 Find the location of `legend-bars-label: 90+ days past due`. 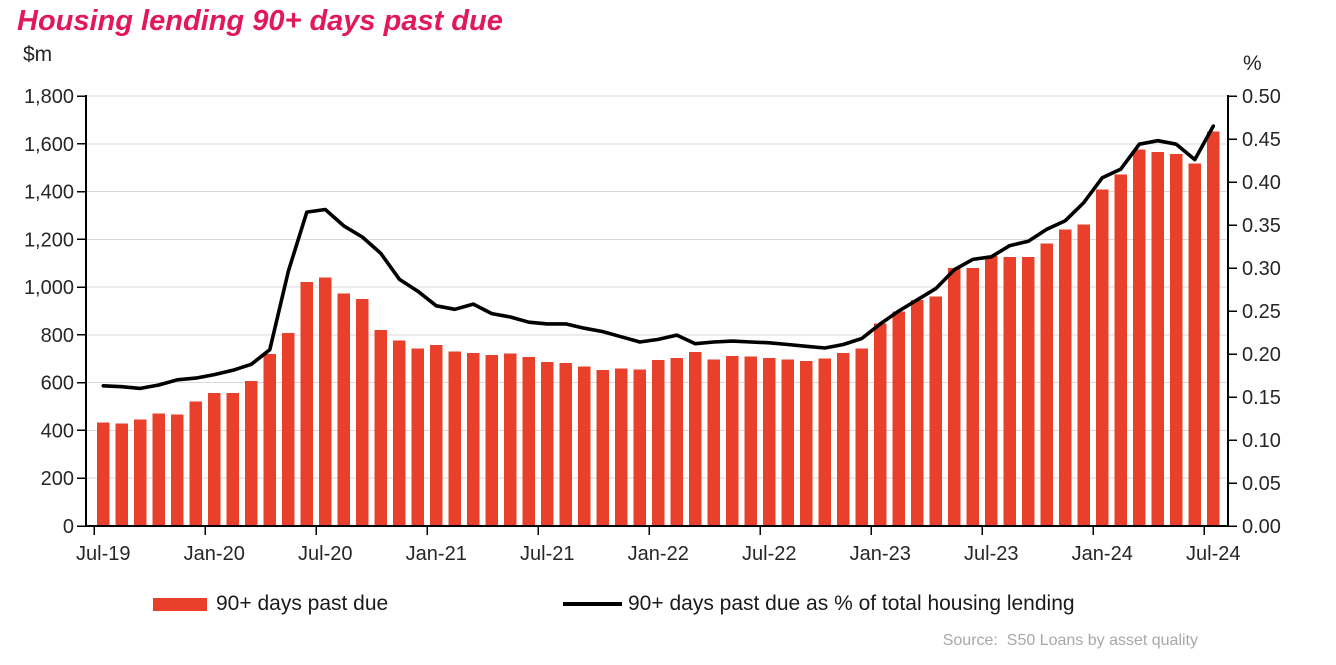

legend-bars-label: 90+ days past due is located at coordinates (302, 603).